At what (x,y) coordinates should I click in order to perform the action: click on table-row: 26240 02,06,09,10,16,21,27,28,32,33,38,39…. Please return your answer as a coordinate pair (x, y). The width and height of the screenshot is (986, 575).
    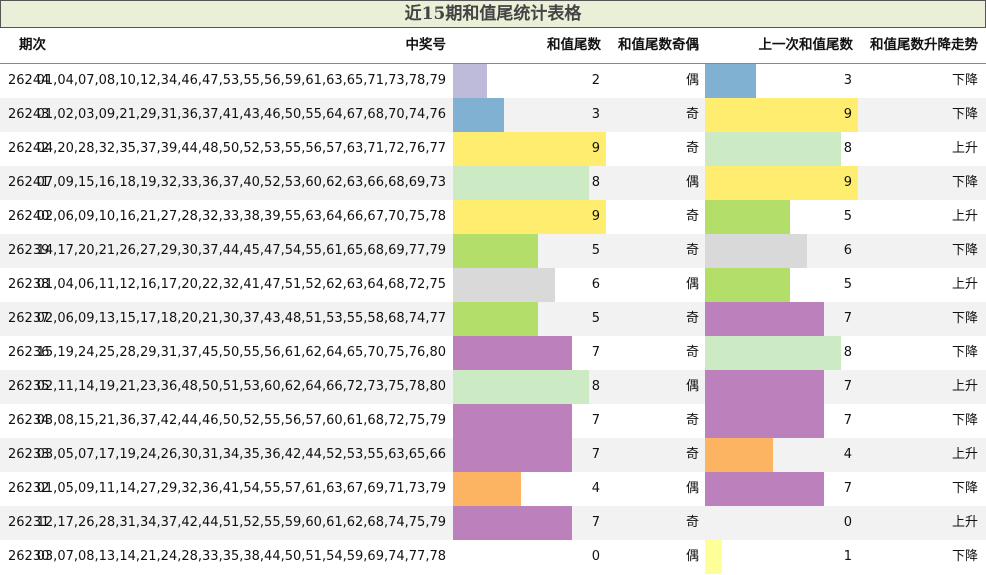
    Looking at the image, I should click on (493, 217).